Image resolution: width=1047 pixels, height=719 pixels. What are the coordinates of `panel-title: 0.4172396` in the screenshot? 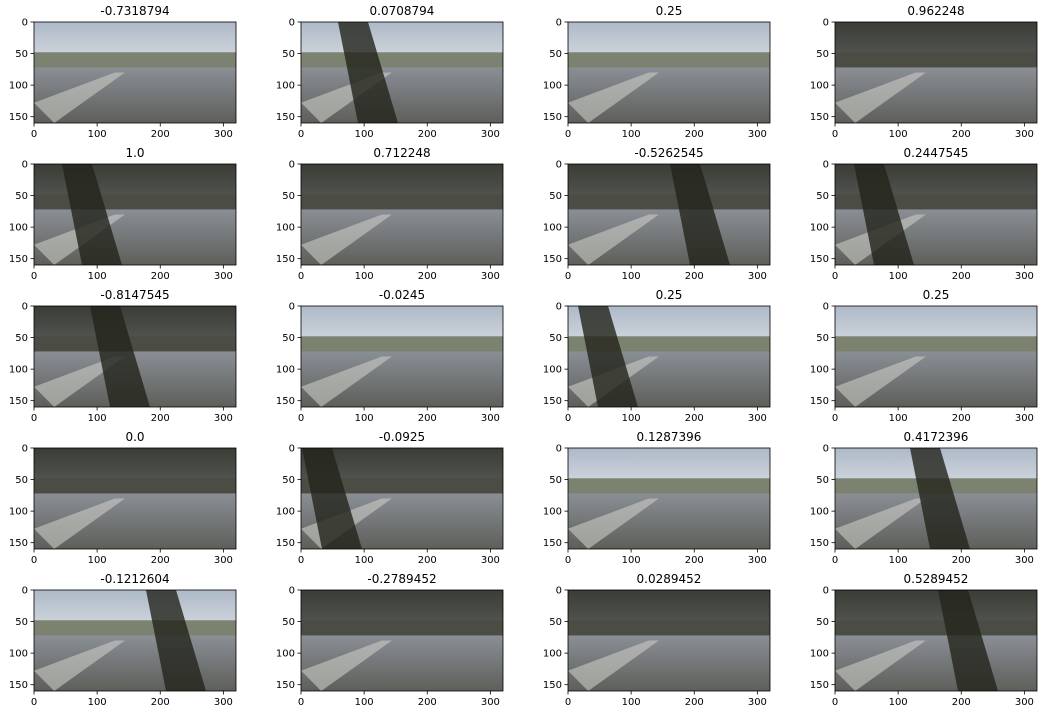 It's located at (936, 437).